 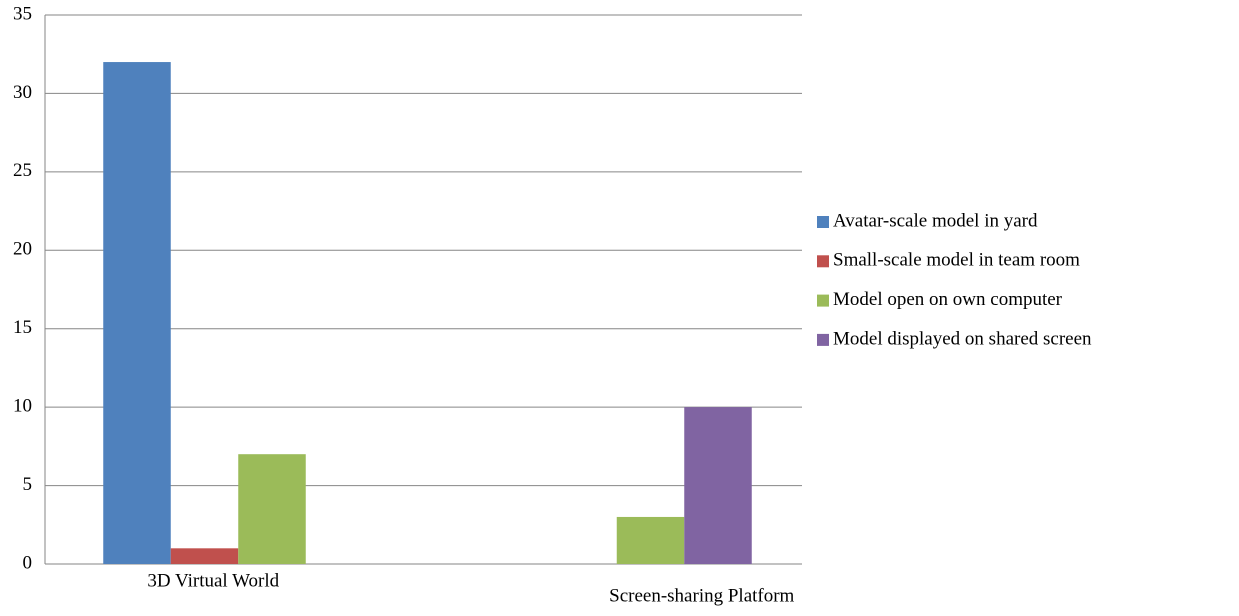 I want to click on y-tick-label: 35, so click(x=22, y=13).